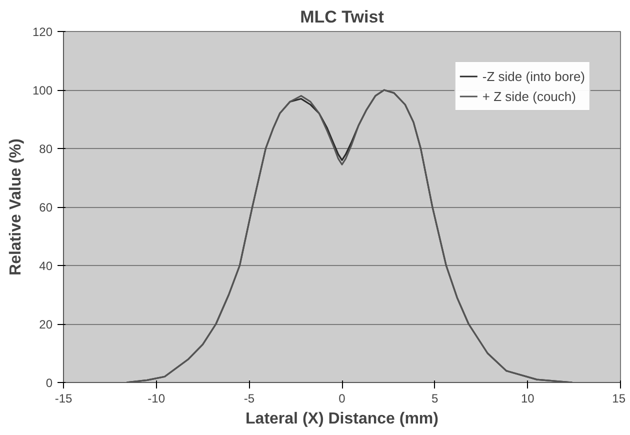 The height and width of the screenshot is (435, 630). I want to click on x-axis-title: Lateral (X) Distance (mm), so click(342, 419).